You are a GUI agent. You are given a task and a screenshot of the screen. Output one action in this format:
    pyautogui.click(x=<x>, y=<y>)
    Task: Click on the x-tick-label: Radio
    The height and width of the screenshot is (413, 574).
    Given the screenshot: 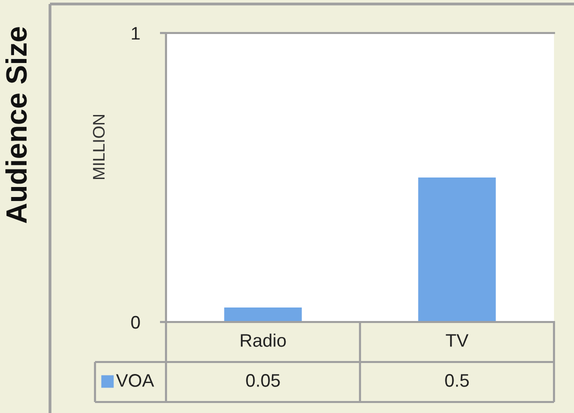 What is the action you would take?
    pyautogui.click(x=263, y=340)
    